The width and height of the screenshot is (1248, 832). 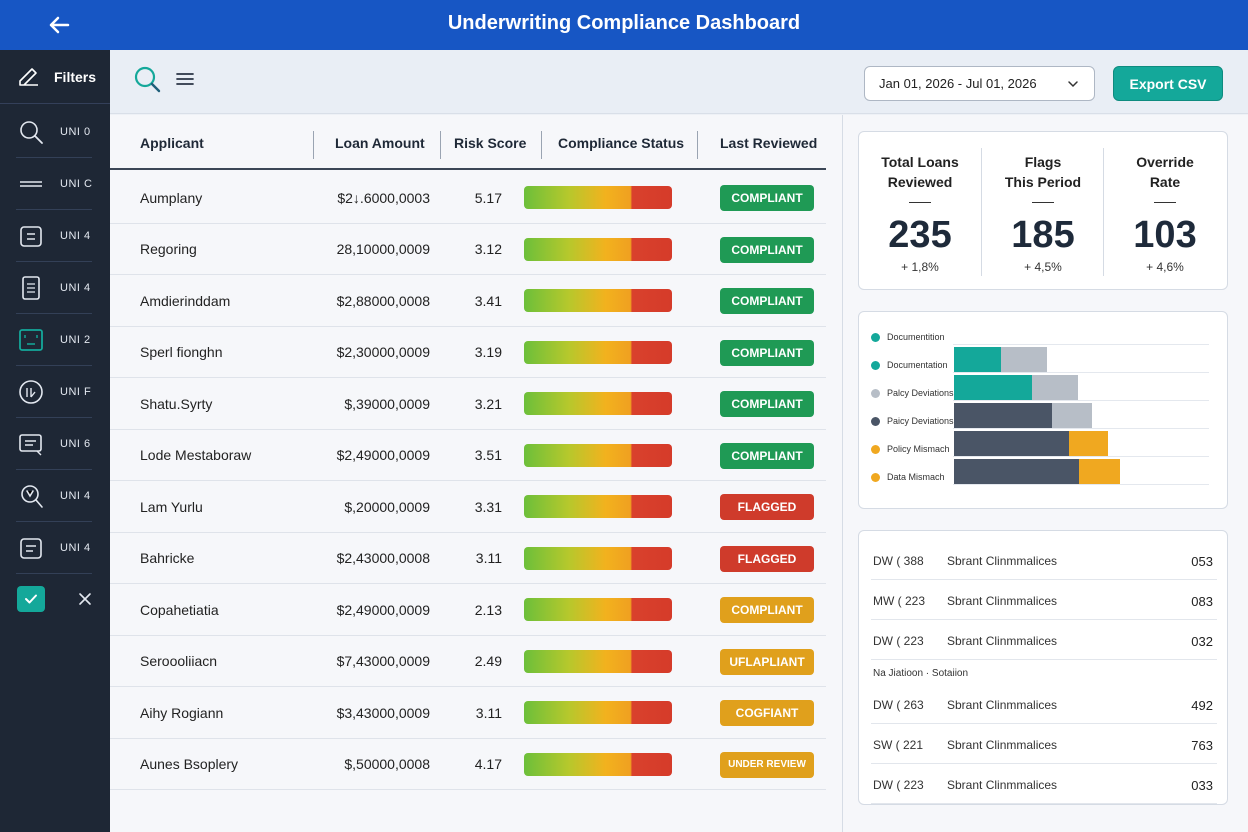 I want to click on checkbox, so click(x=31, y=599).